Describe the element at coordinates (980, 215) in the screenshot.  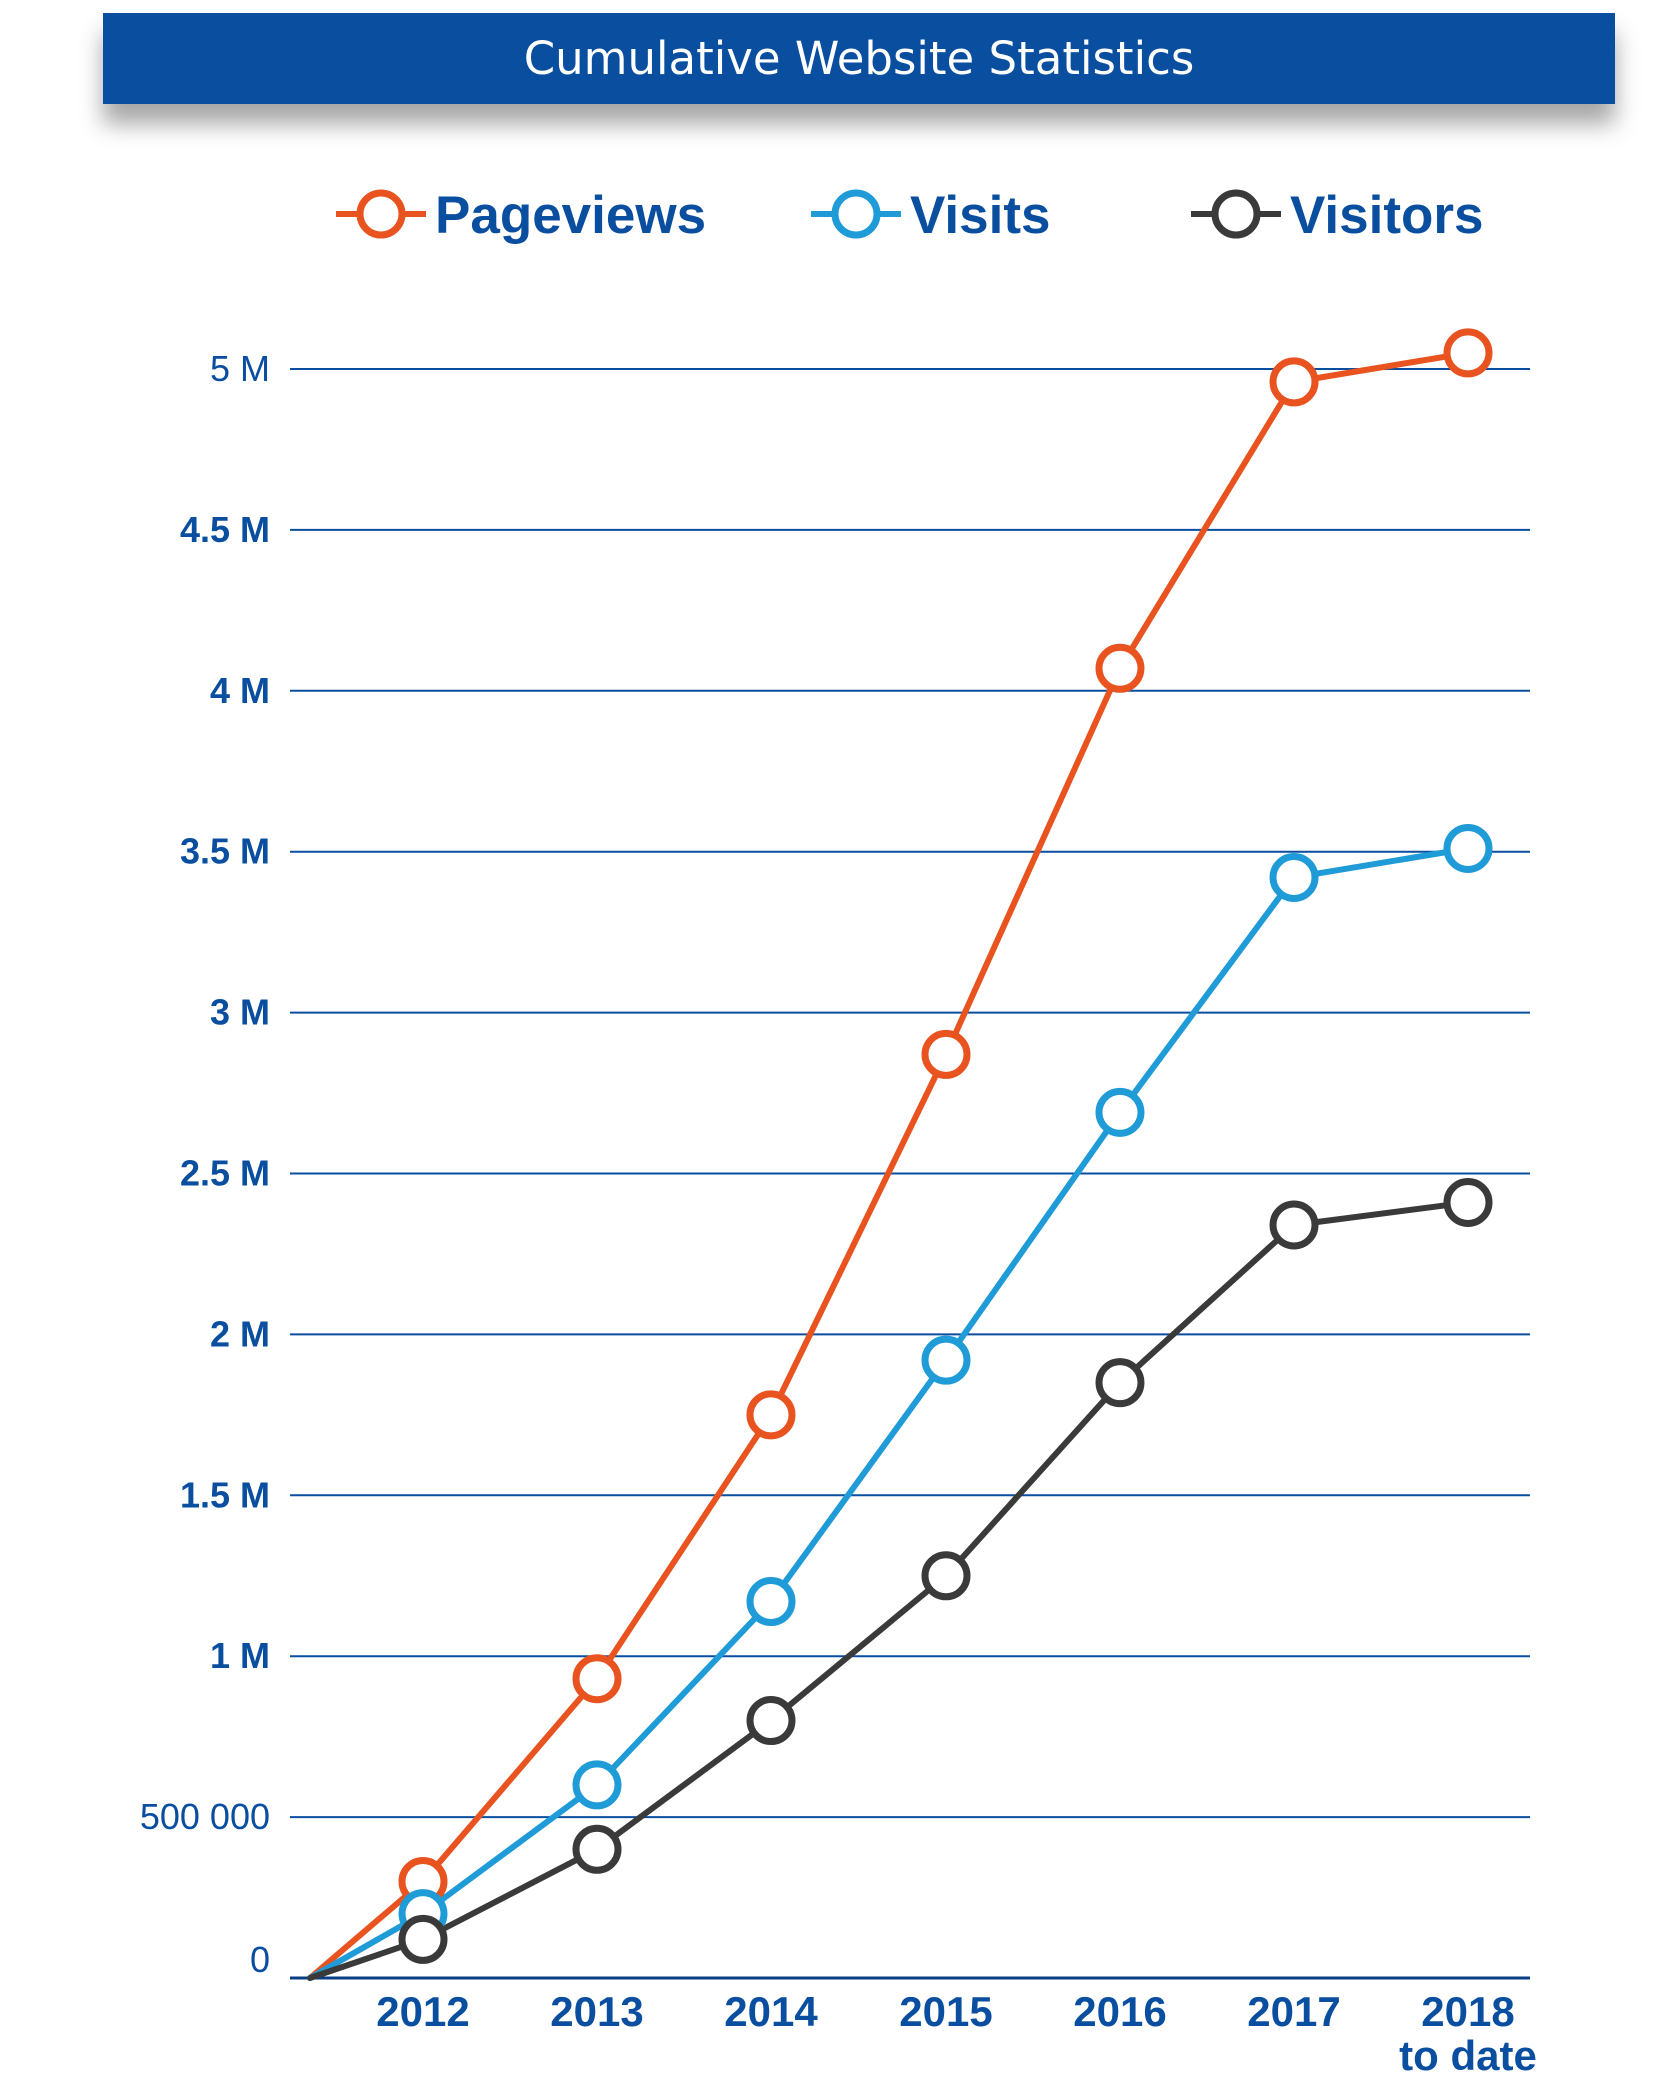
I see `legend-label: Visits` at that location.